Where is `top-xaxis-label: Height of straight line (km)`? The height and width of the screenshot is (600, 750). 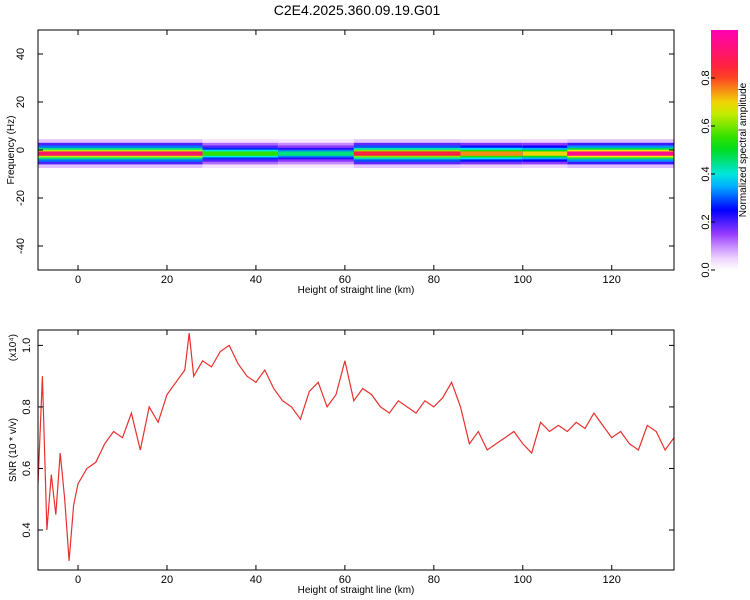 top-xaxis-label: Height of straight line (km) is located at coordinates (356, 290).